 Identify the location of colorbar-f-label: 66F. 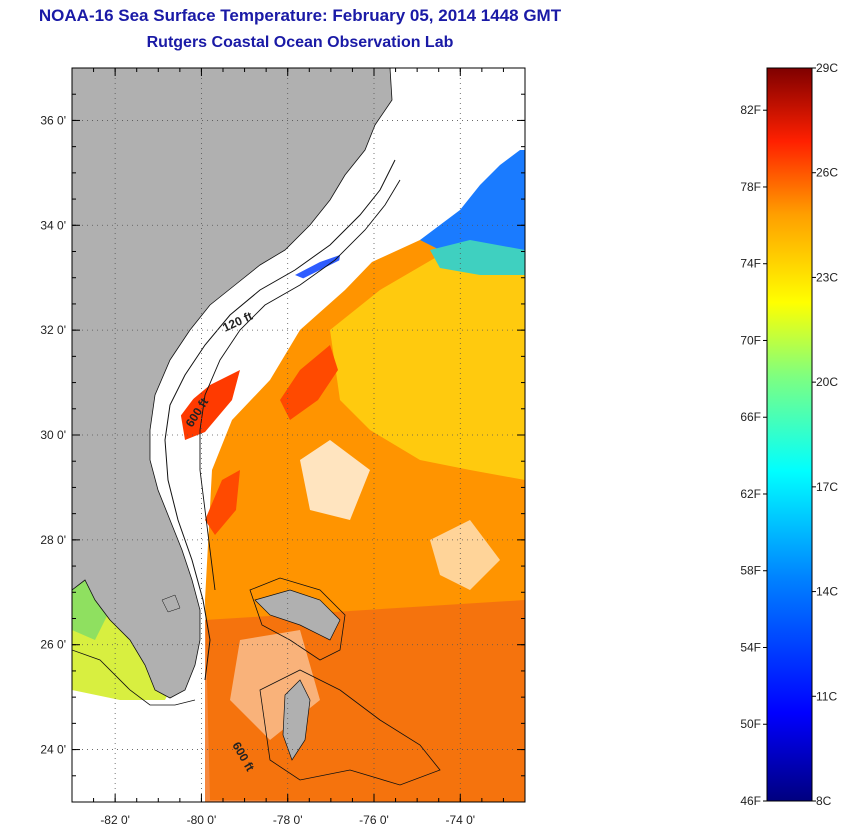
(750, 417).